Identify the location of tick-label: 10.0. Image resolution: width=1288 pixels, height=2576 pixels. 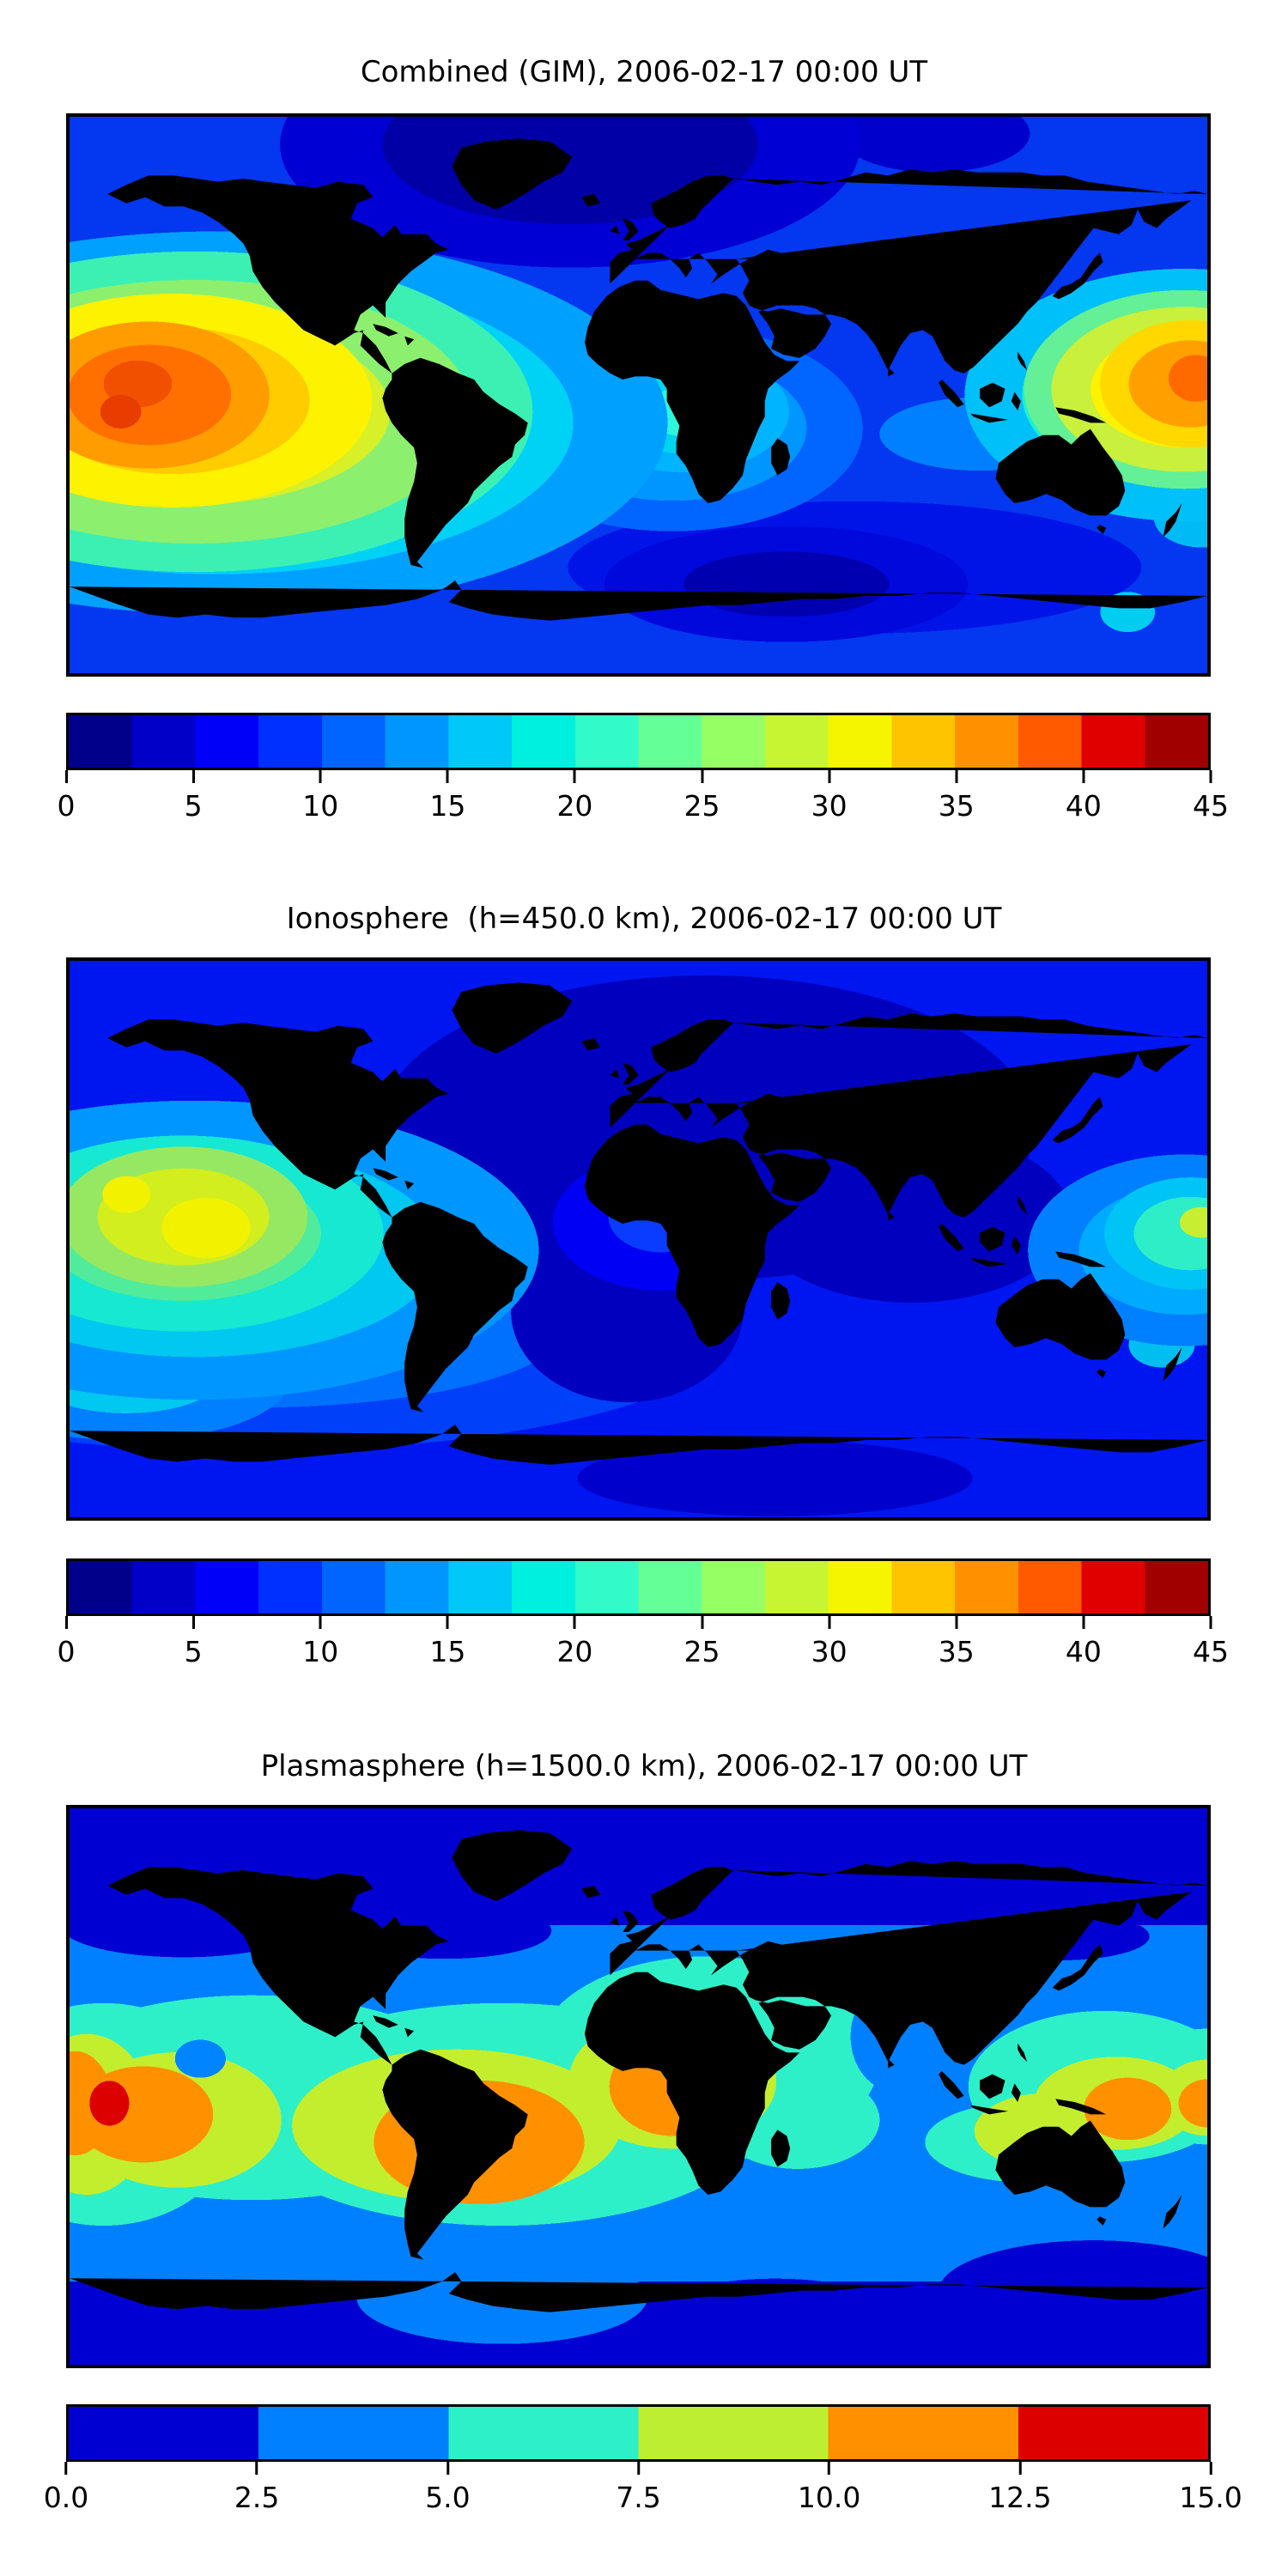
(829, 2487).